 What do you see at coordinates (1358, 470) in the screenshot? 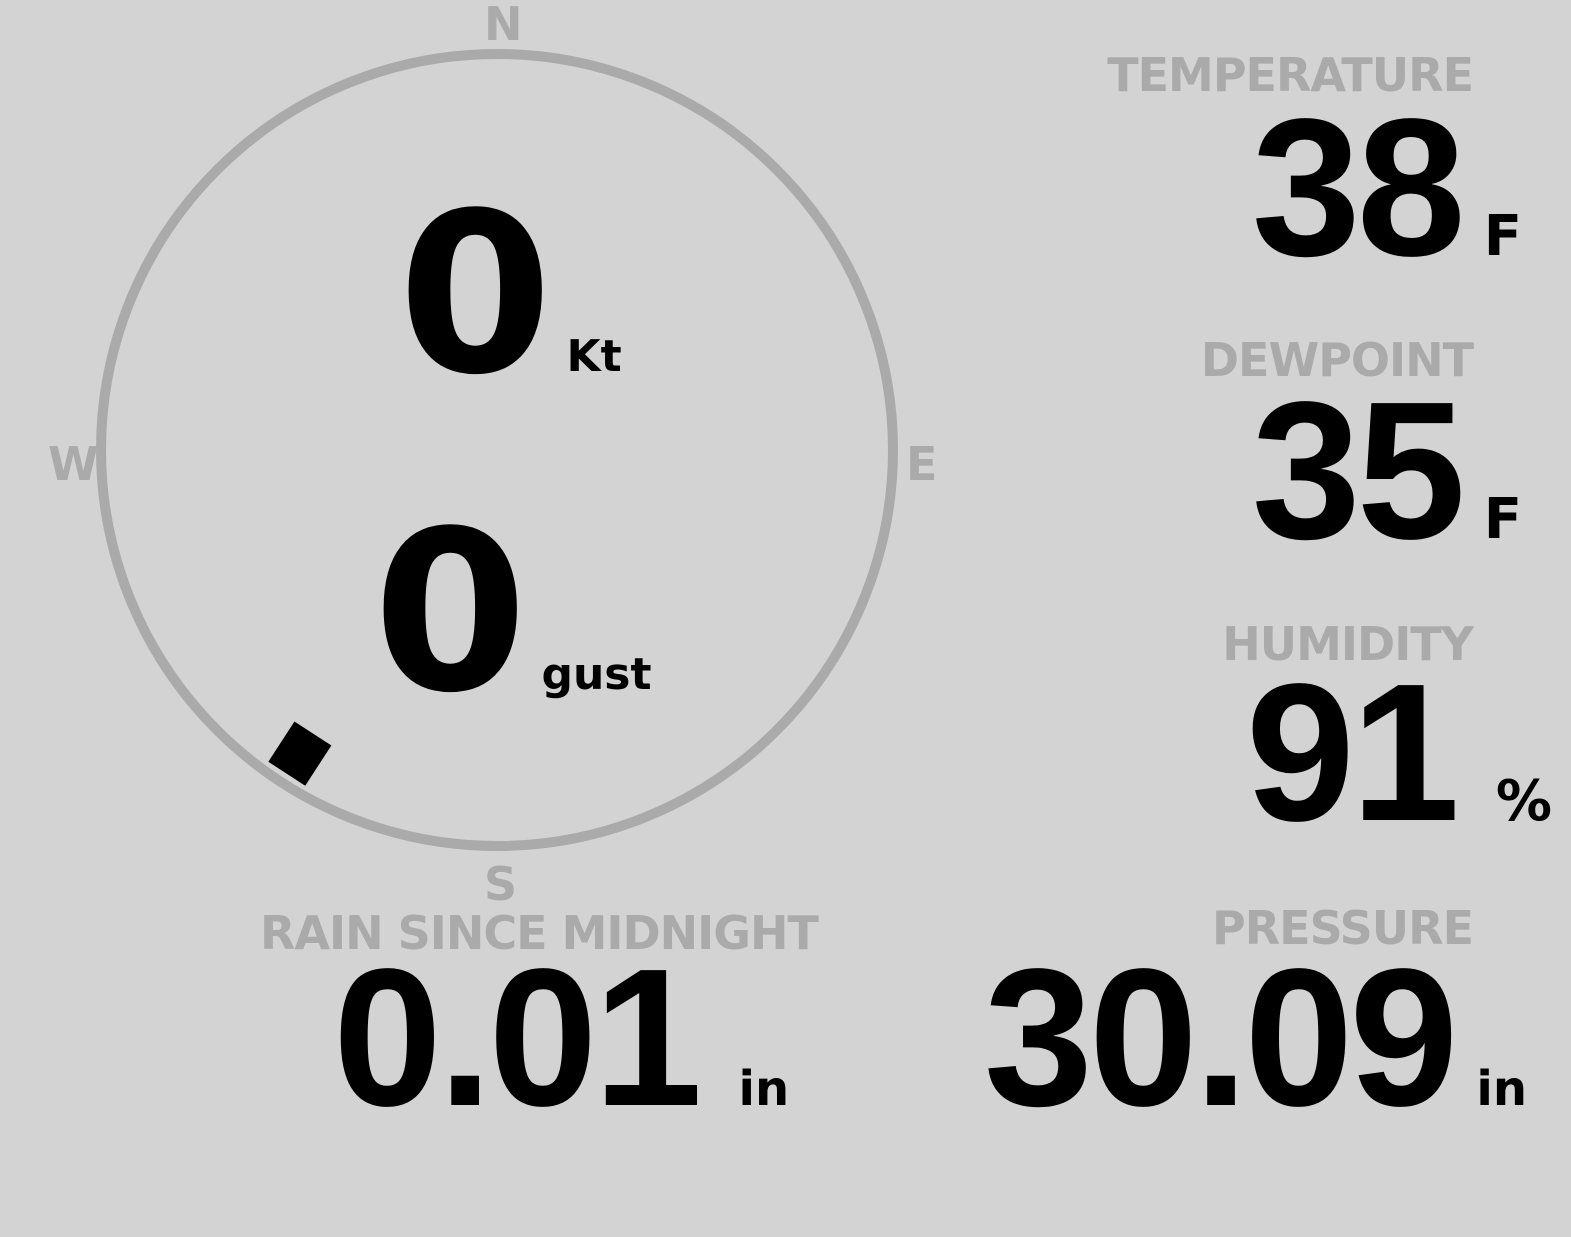
I see `dewpoint-value: 35` at bounding box center [1358, 470].